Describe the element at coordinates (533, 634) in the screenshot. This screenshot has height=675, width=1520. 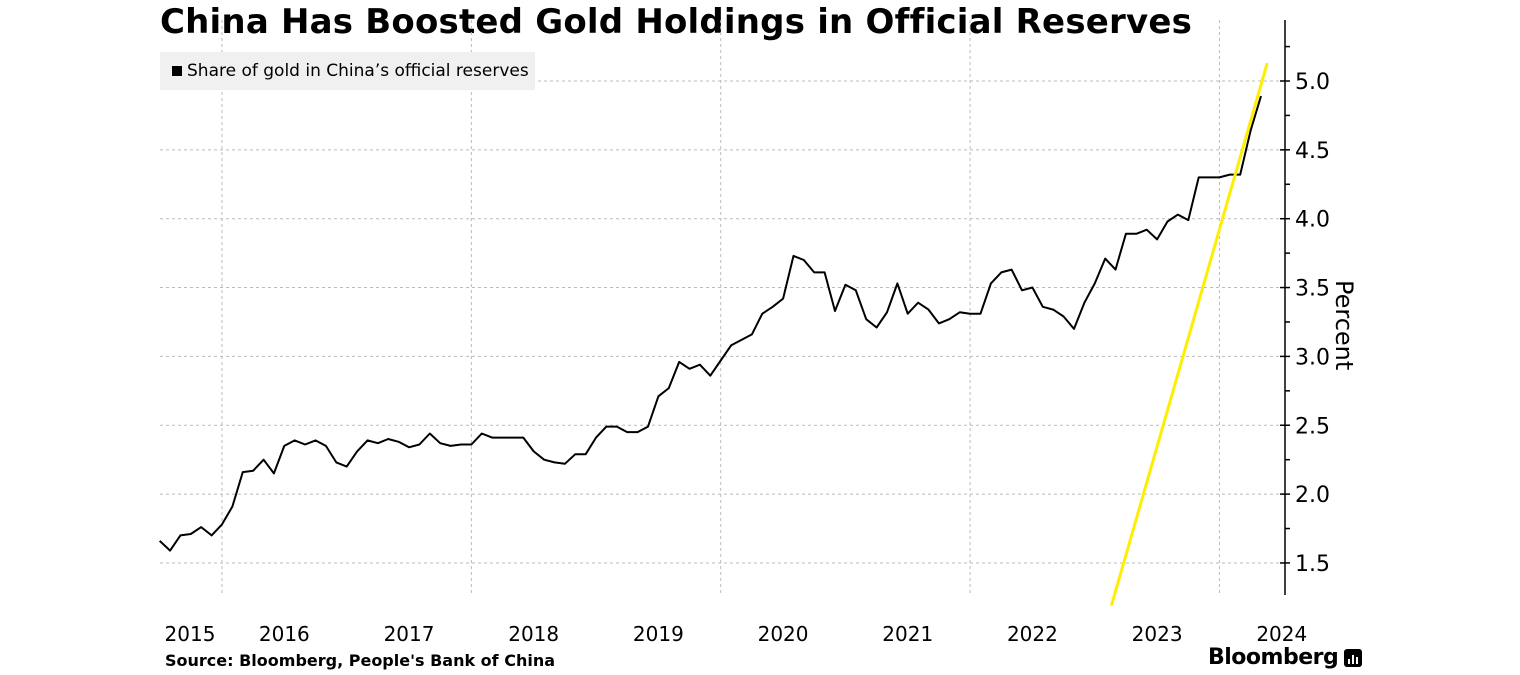
I see `x-tick-label: 2018` at that location.